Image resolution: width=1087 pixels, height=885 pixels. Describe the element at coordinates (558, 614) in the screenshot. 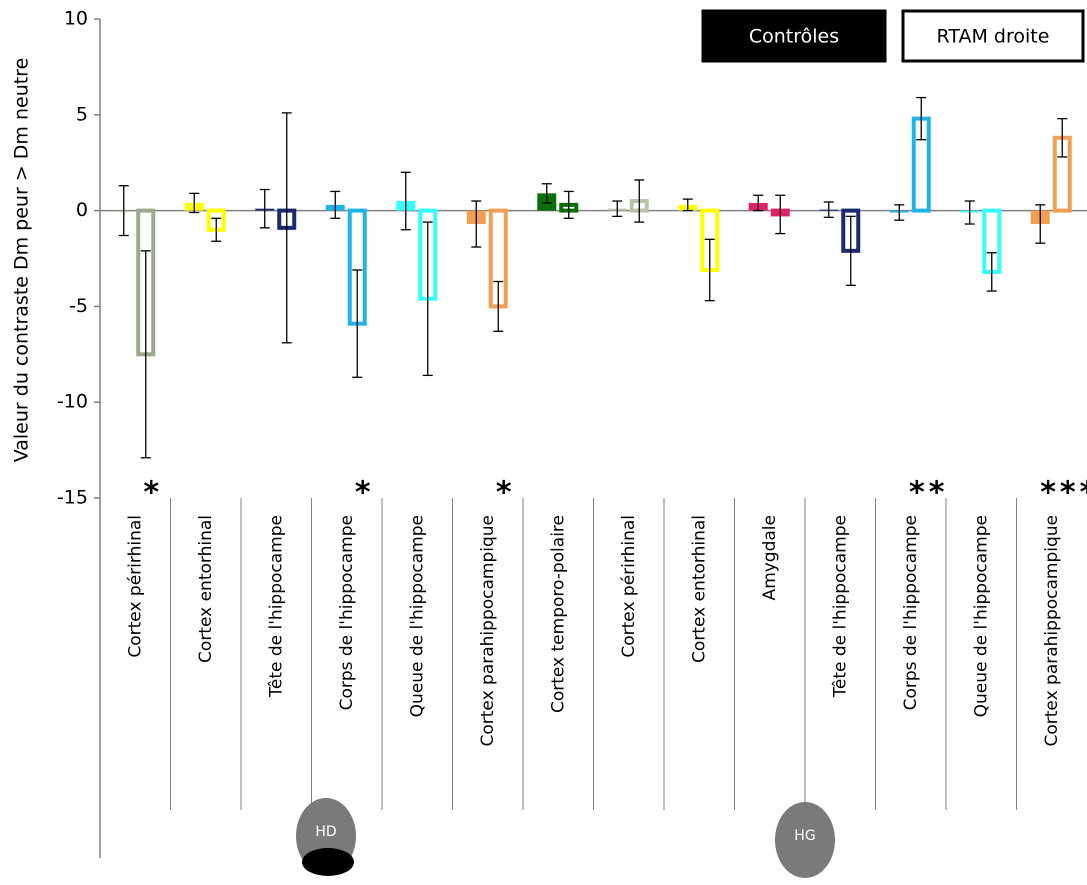

I see `x-tick-label: Cortex temporo-polaire` at that location.